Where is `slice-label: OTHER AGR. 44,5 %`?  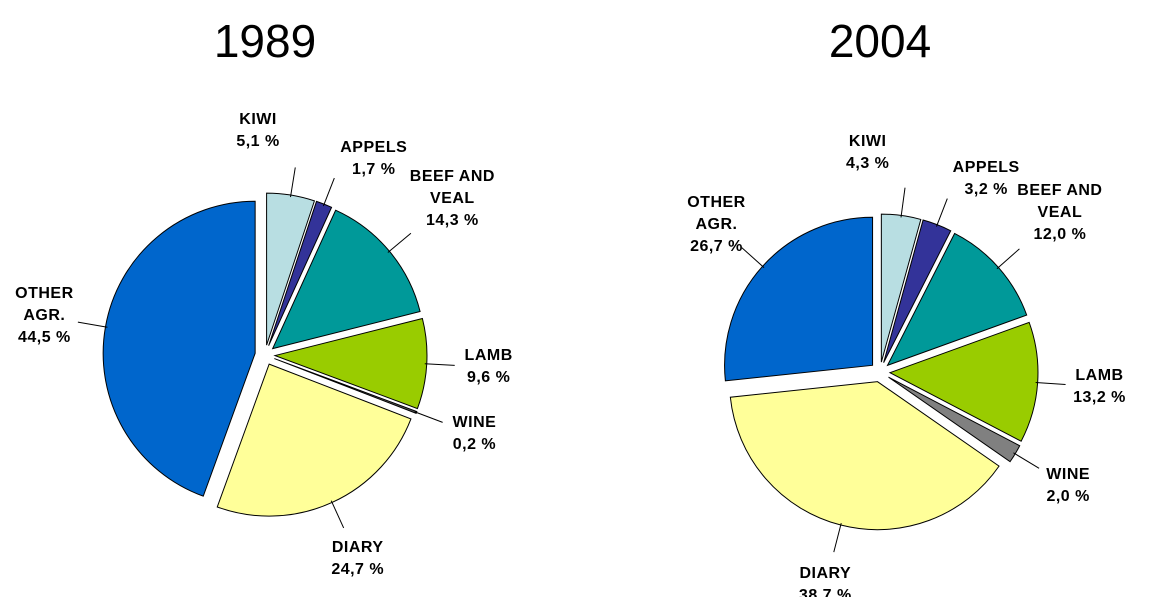 slice-label: OTHER AGR. 44,5 % is located at coordinates (46, 316).